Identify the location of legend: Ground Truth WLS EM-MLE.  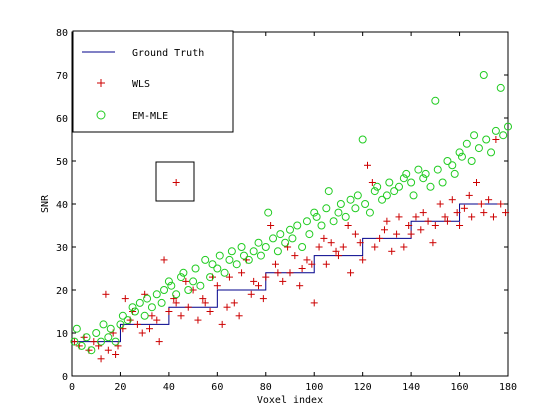
(153, 81).